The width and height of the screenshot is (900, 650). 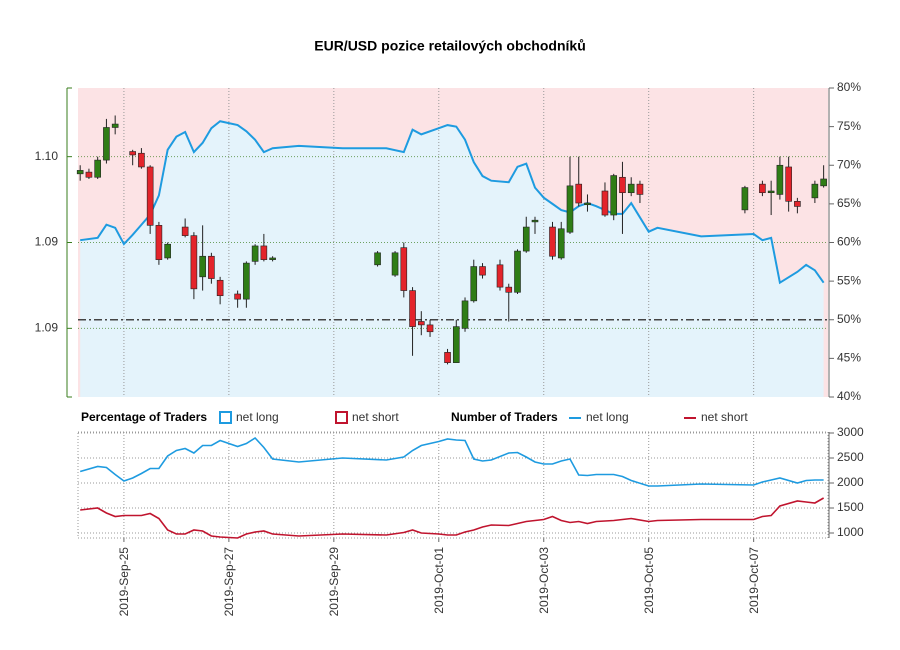 I want to click on y3-tick-label: 3000, so click(x=850, y=432).